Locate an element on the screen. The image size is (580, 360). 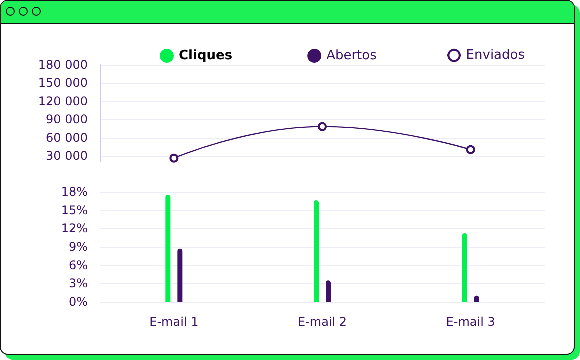
legend-label: Abertos is located at coordinates (352, 56).